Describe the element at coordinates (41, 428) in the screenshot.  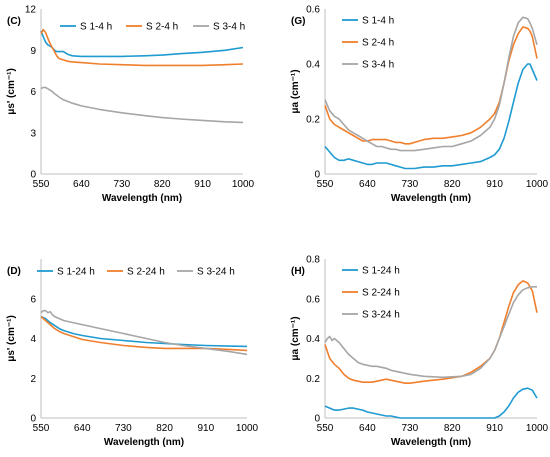
I see `panel-2-xtick: 550` at that location.